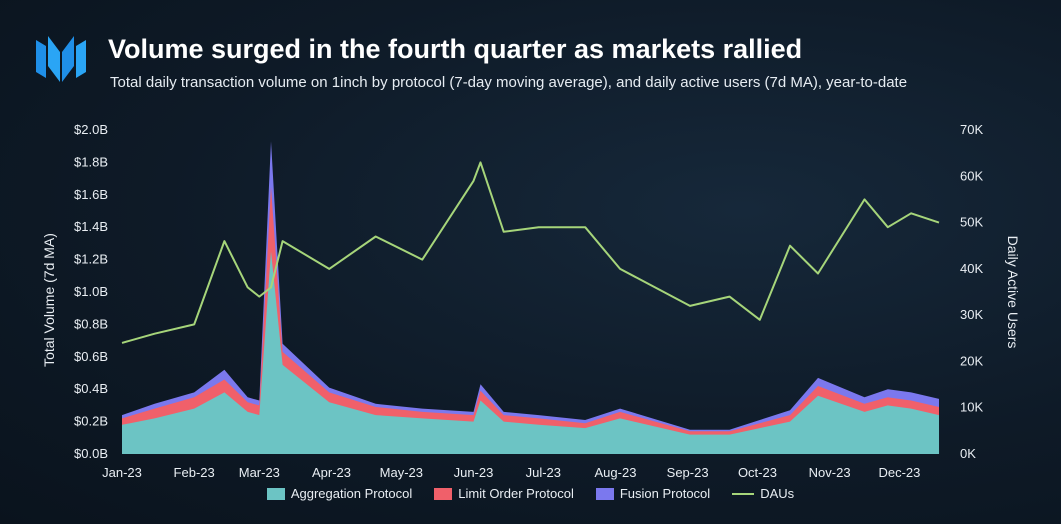 This screenshot has height=524, width=1061. I want to click on legend-swatch-limit, so click(443, 493).